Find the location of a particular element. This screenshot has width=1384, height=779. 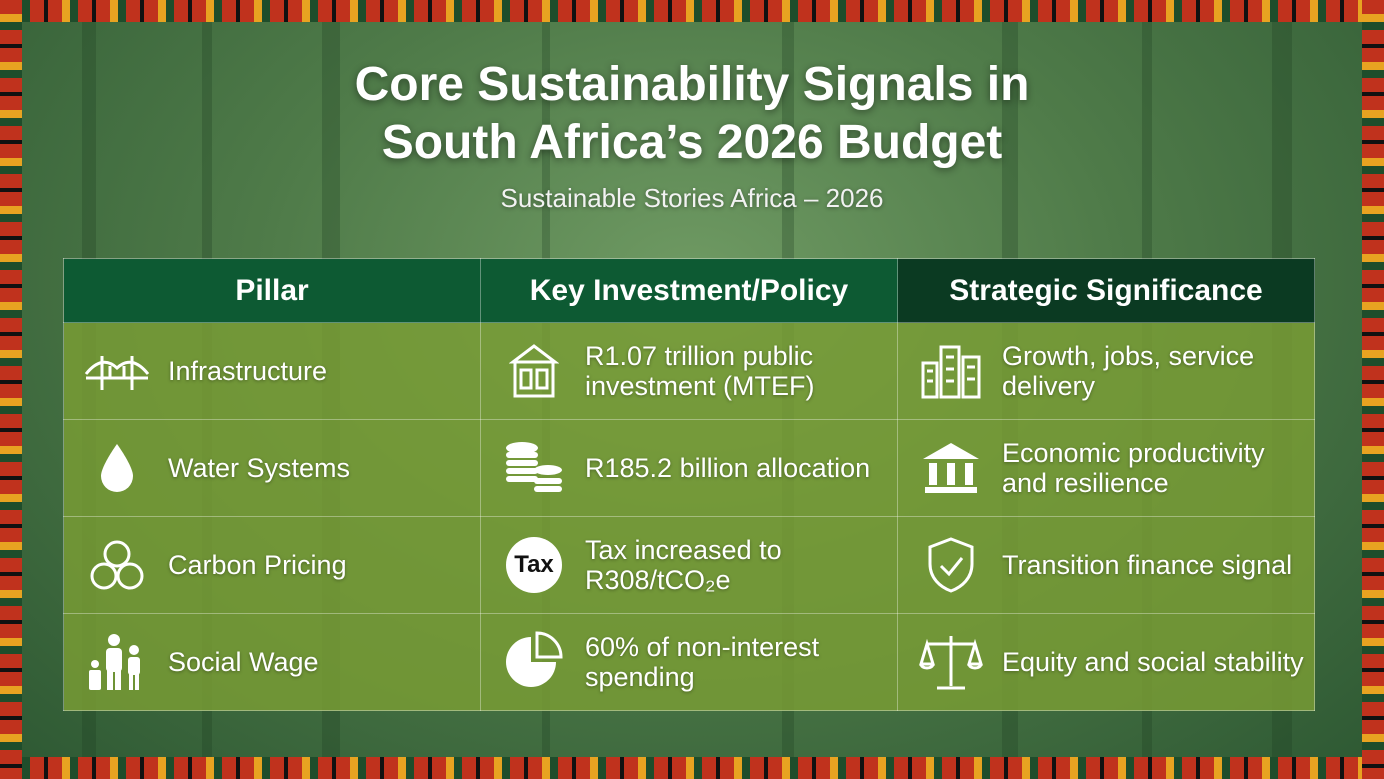

carbon-circles-icon is located at coordinates (117, 565).